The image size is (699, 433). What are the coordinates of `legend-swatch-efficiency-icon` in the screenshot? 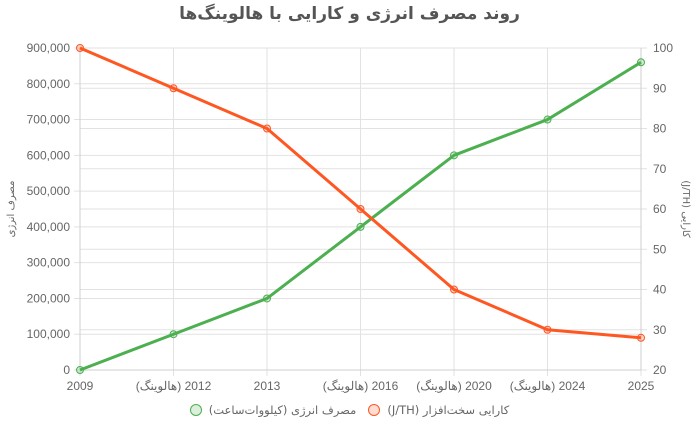 It's located at (374, 410).